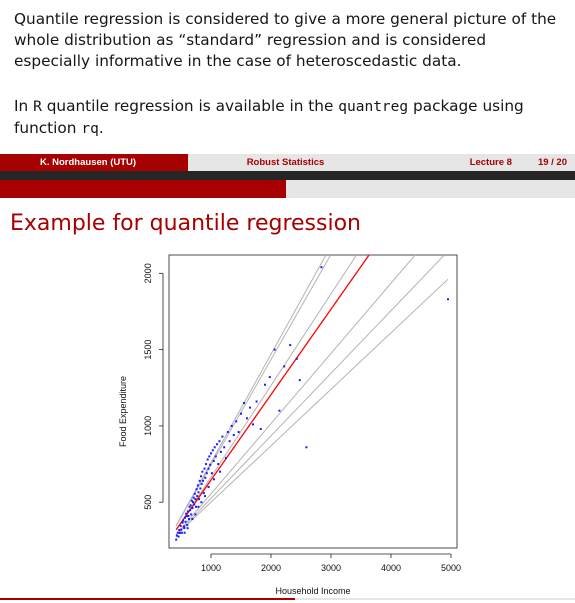 This screenshot has height=603, width=575. Describe the element at coordinates (123, 411) in the screenshot. I see `y-axis-label: Food Expenditure` at that location.